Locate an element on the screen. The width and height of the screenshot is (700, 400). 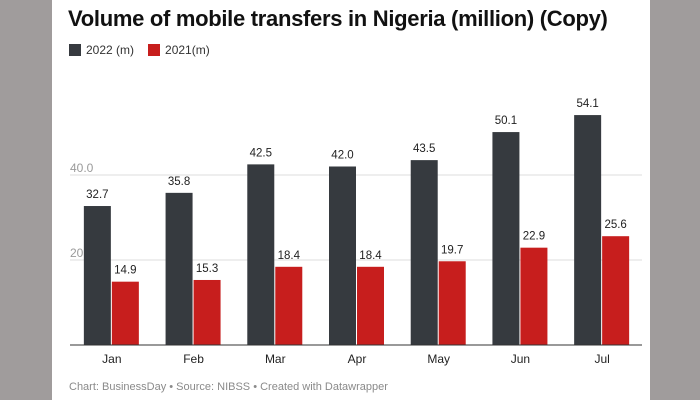
chart-legend: 2022 (m) 2021(m) is located at coordinates (146, 50).